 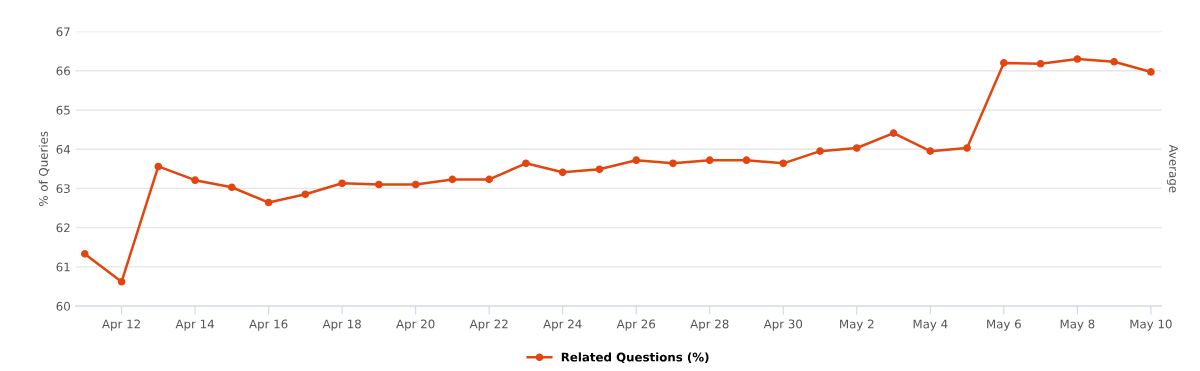 What do you see at coordinates (63, 110) in the screenshot?
I see `y-tick-label: 65` at bounding box center [63, 110].